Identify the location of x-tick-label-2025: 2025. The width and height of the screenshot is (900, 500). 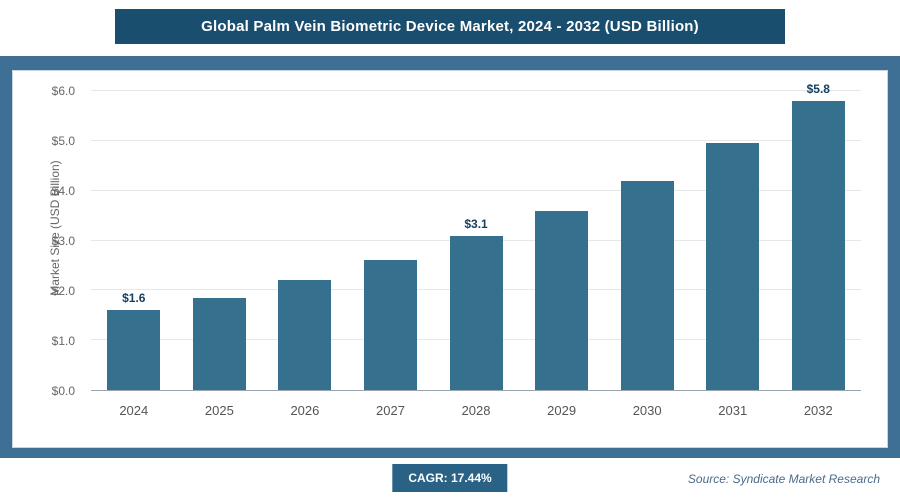
(219, 410).